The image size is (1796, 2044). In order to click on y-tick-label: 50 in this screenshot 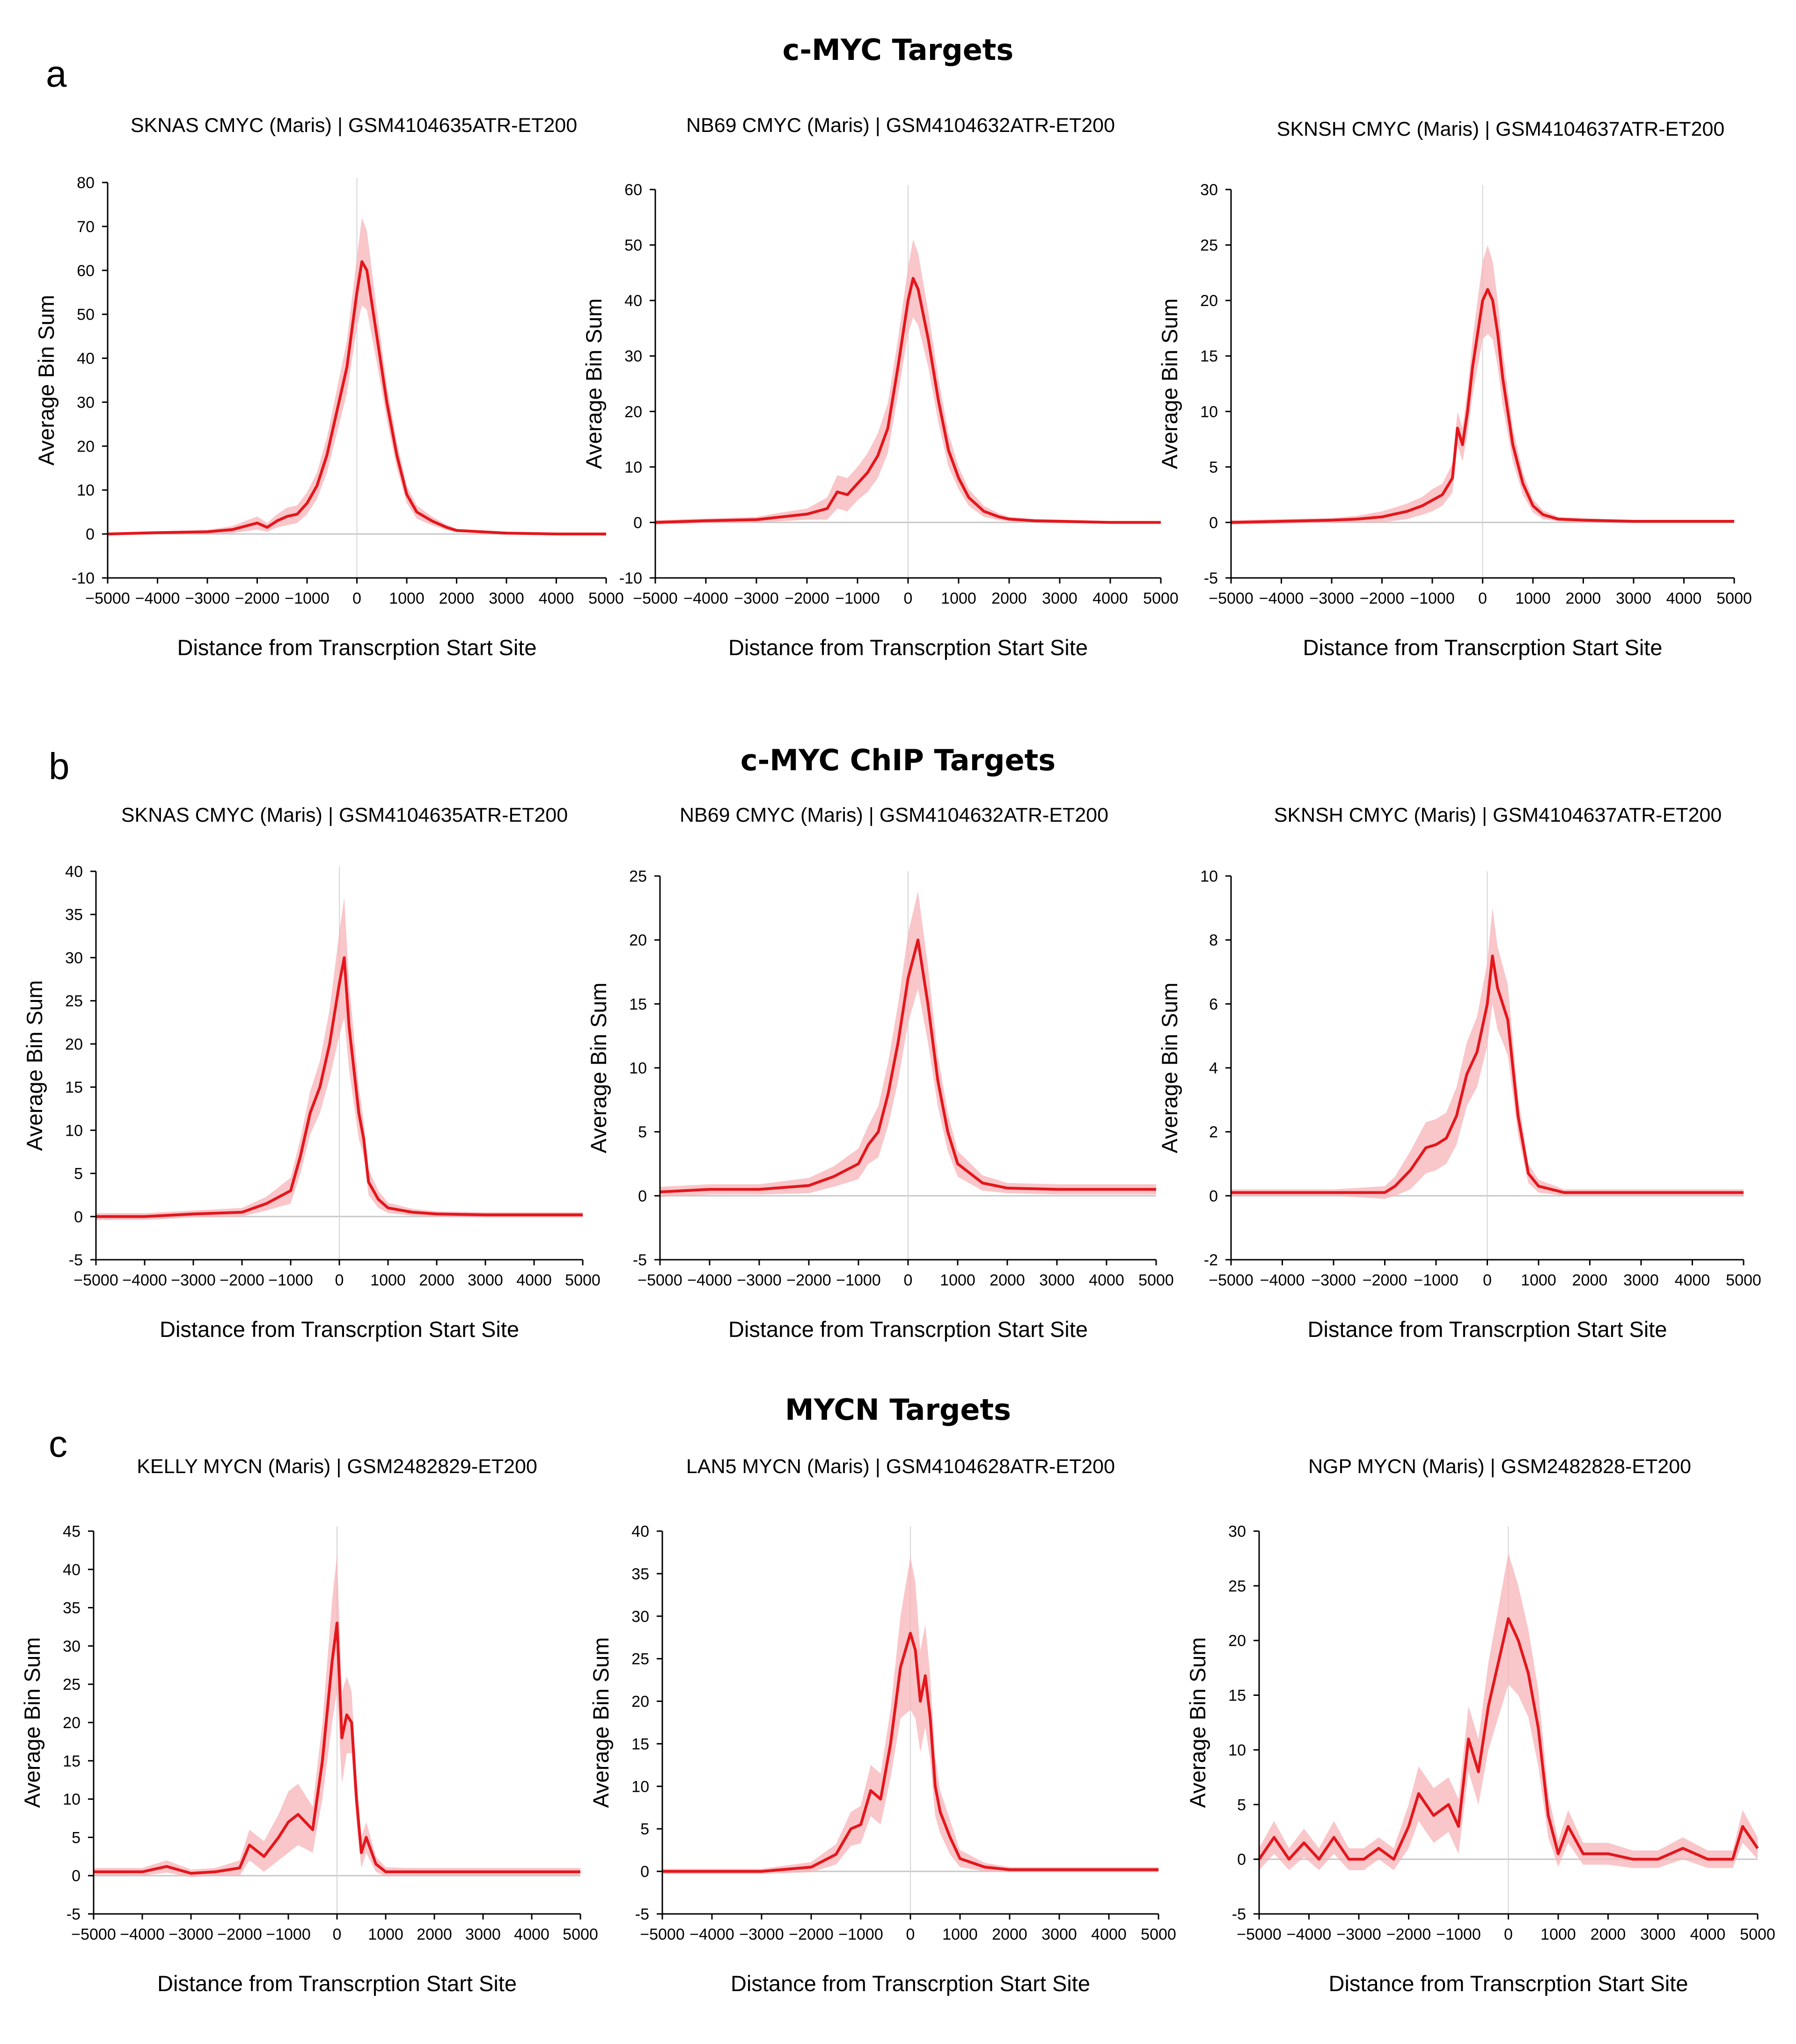, I will do `click(86, 315)`.